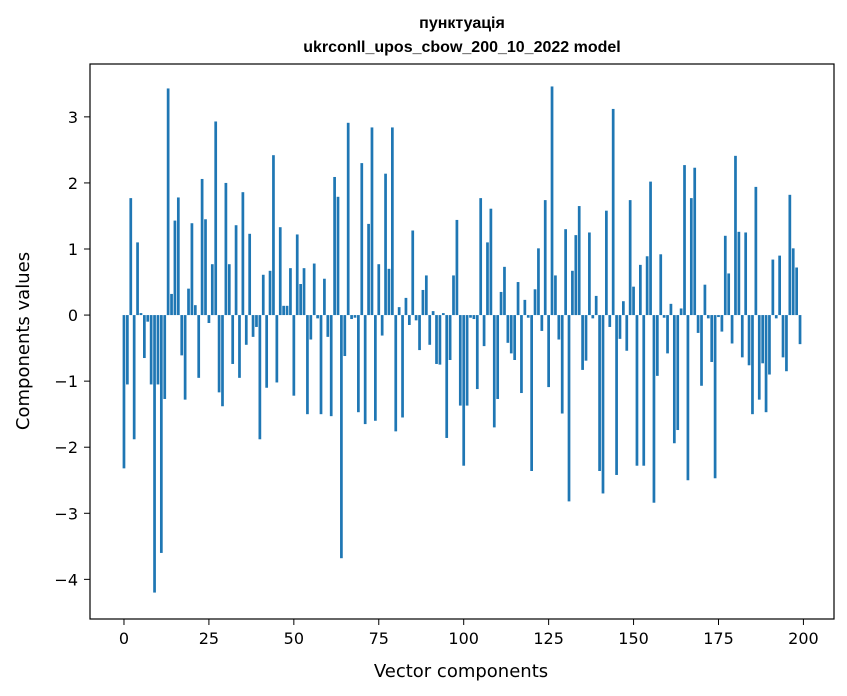 This screenshot has width=847, height=696. I want to click on y-tick-label: 3, so click(73, 117).